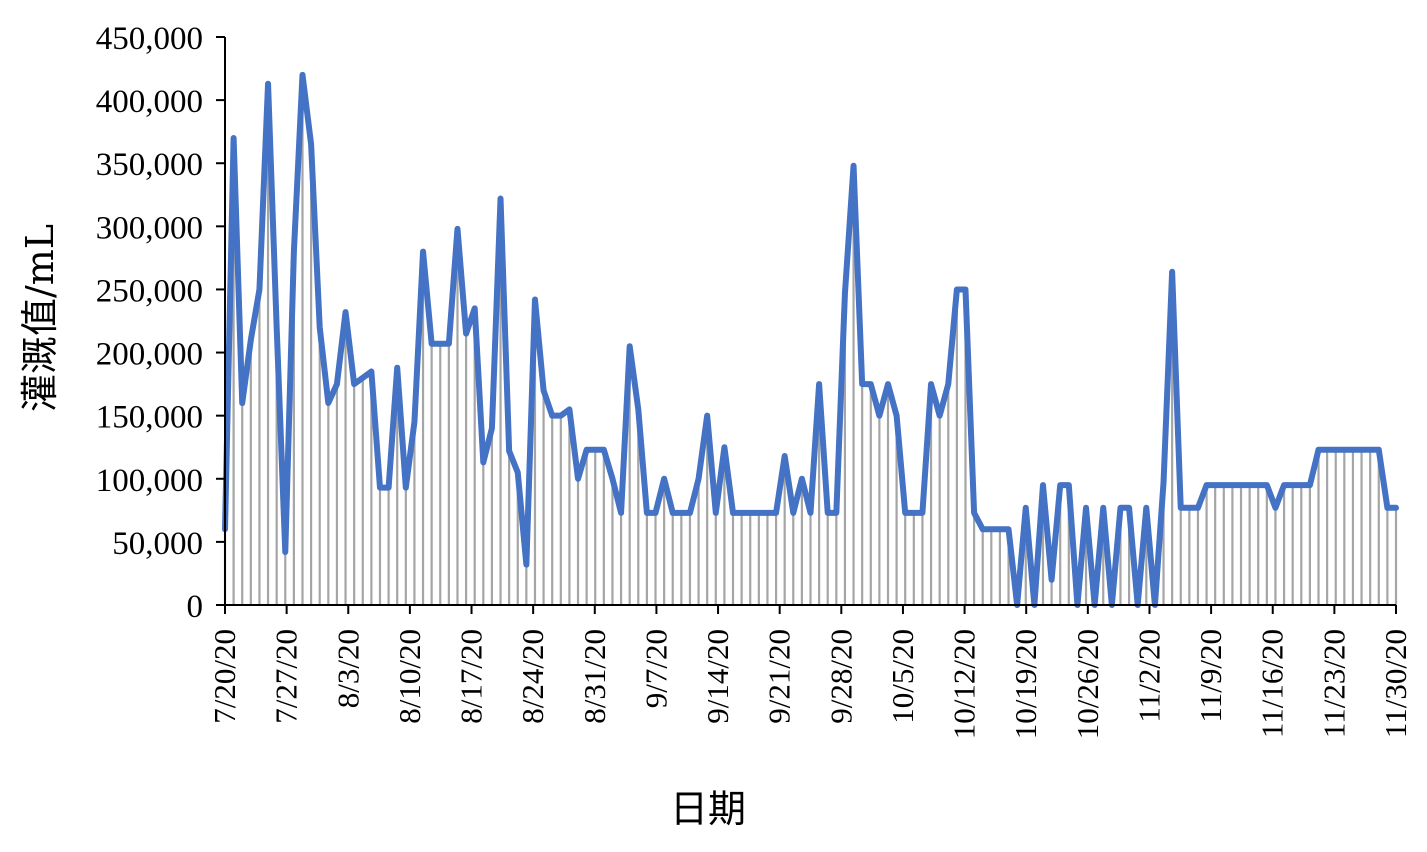 Image resolution: width=1427 pixels, height=852 pixels. I want to click on x-axis-title: 日期, so click(708, 809).